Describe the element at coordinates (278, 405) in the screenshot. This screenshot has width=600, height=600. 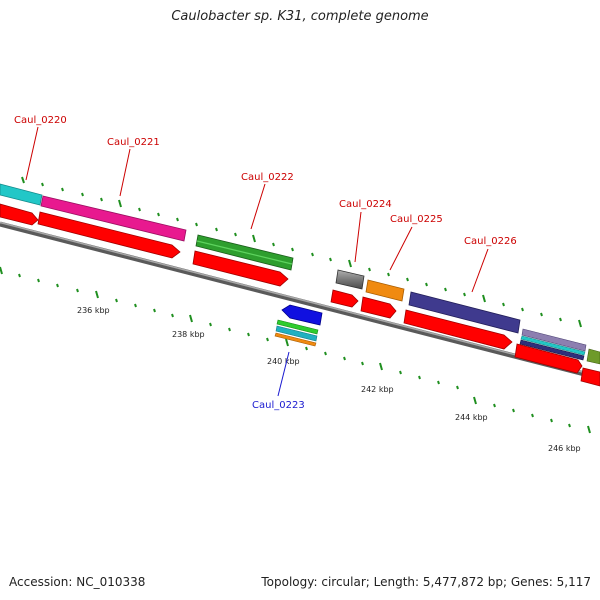
I see `gene-label-caul-0223: Caul_0223` at that location.